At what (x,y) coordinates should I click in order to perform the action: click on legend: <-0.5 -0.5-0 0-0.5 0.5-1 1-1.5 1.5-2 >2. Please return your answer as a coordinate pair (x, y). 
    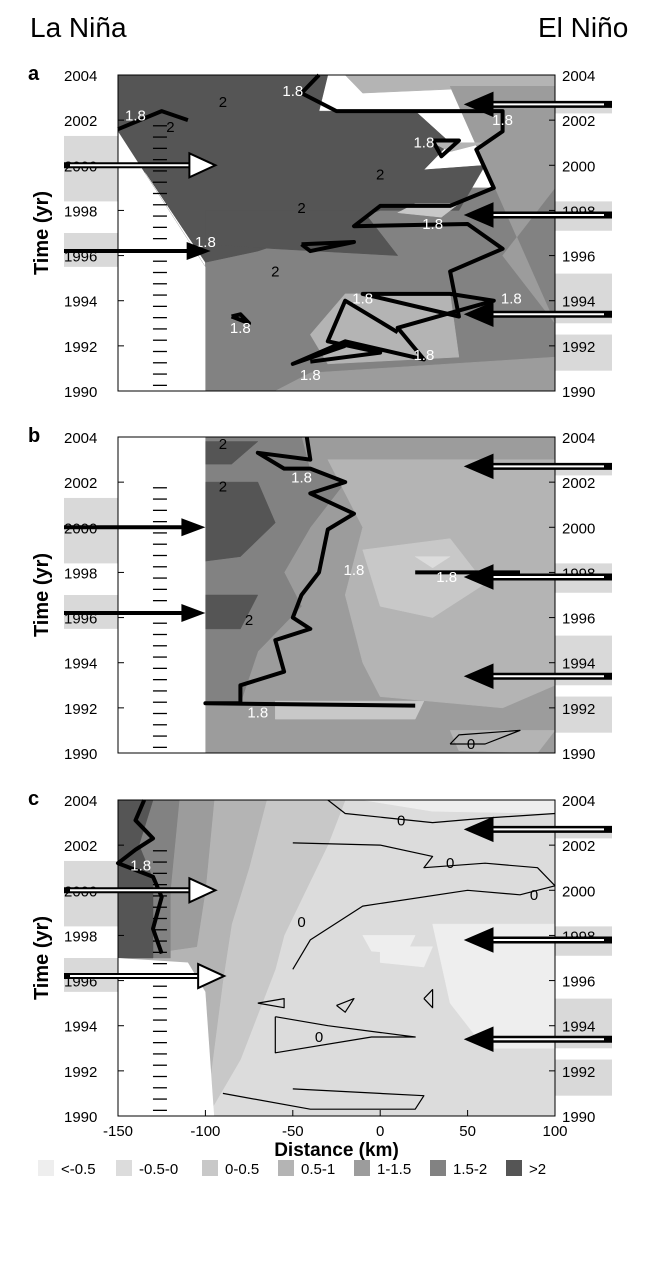
    Looking at the image, I should click on (292, 1169).